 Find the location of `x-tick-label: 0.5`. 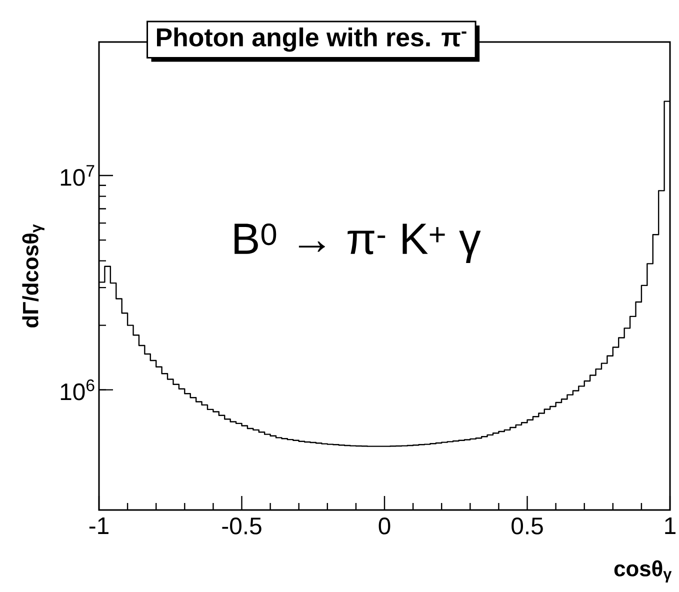

x-tick-label: 0.5 is located at coordinates (527, 526).